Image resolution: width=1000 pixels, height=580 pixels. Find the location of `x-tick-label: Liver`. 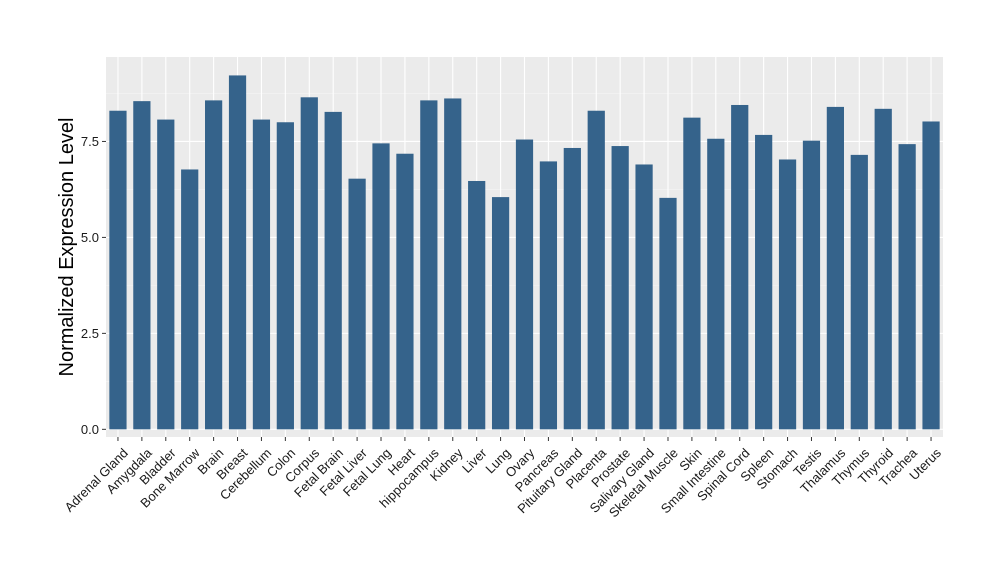

x-tick-label: Liver is located at coordinates (474, 460).